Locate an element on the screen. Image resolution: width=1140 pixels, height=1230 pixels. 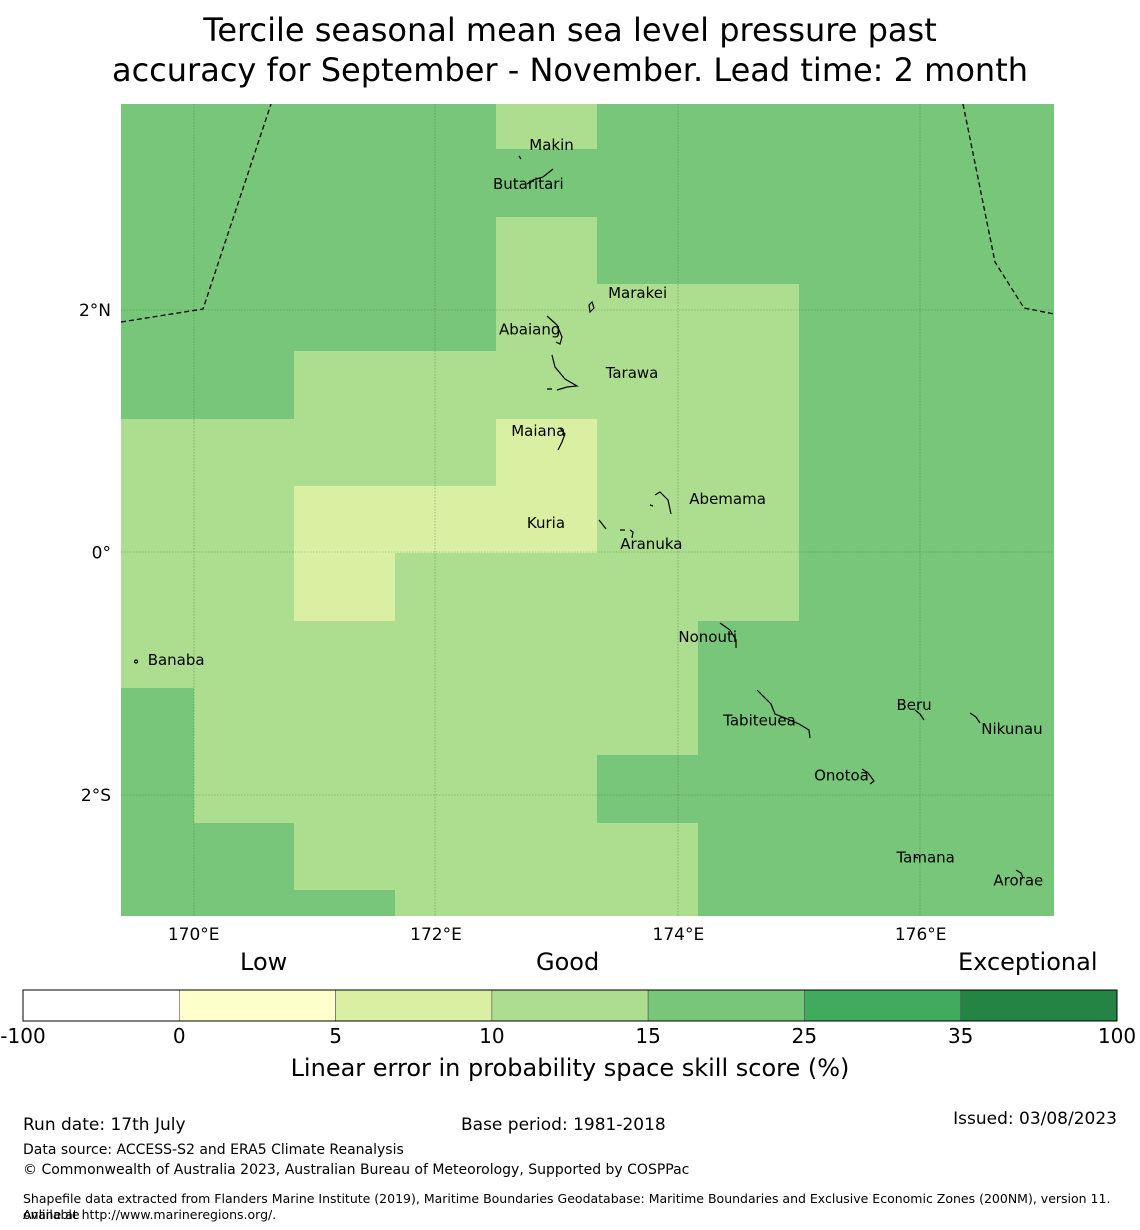
lat-tick-label: 2°S is located at coordinates (96, 796).